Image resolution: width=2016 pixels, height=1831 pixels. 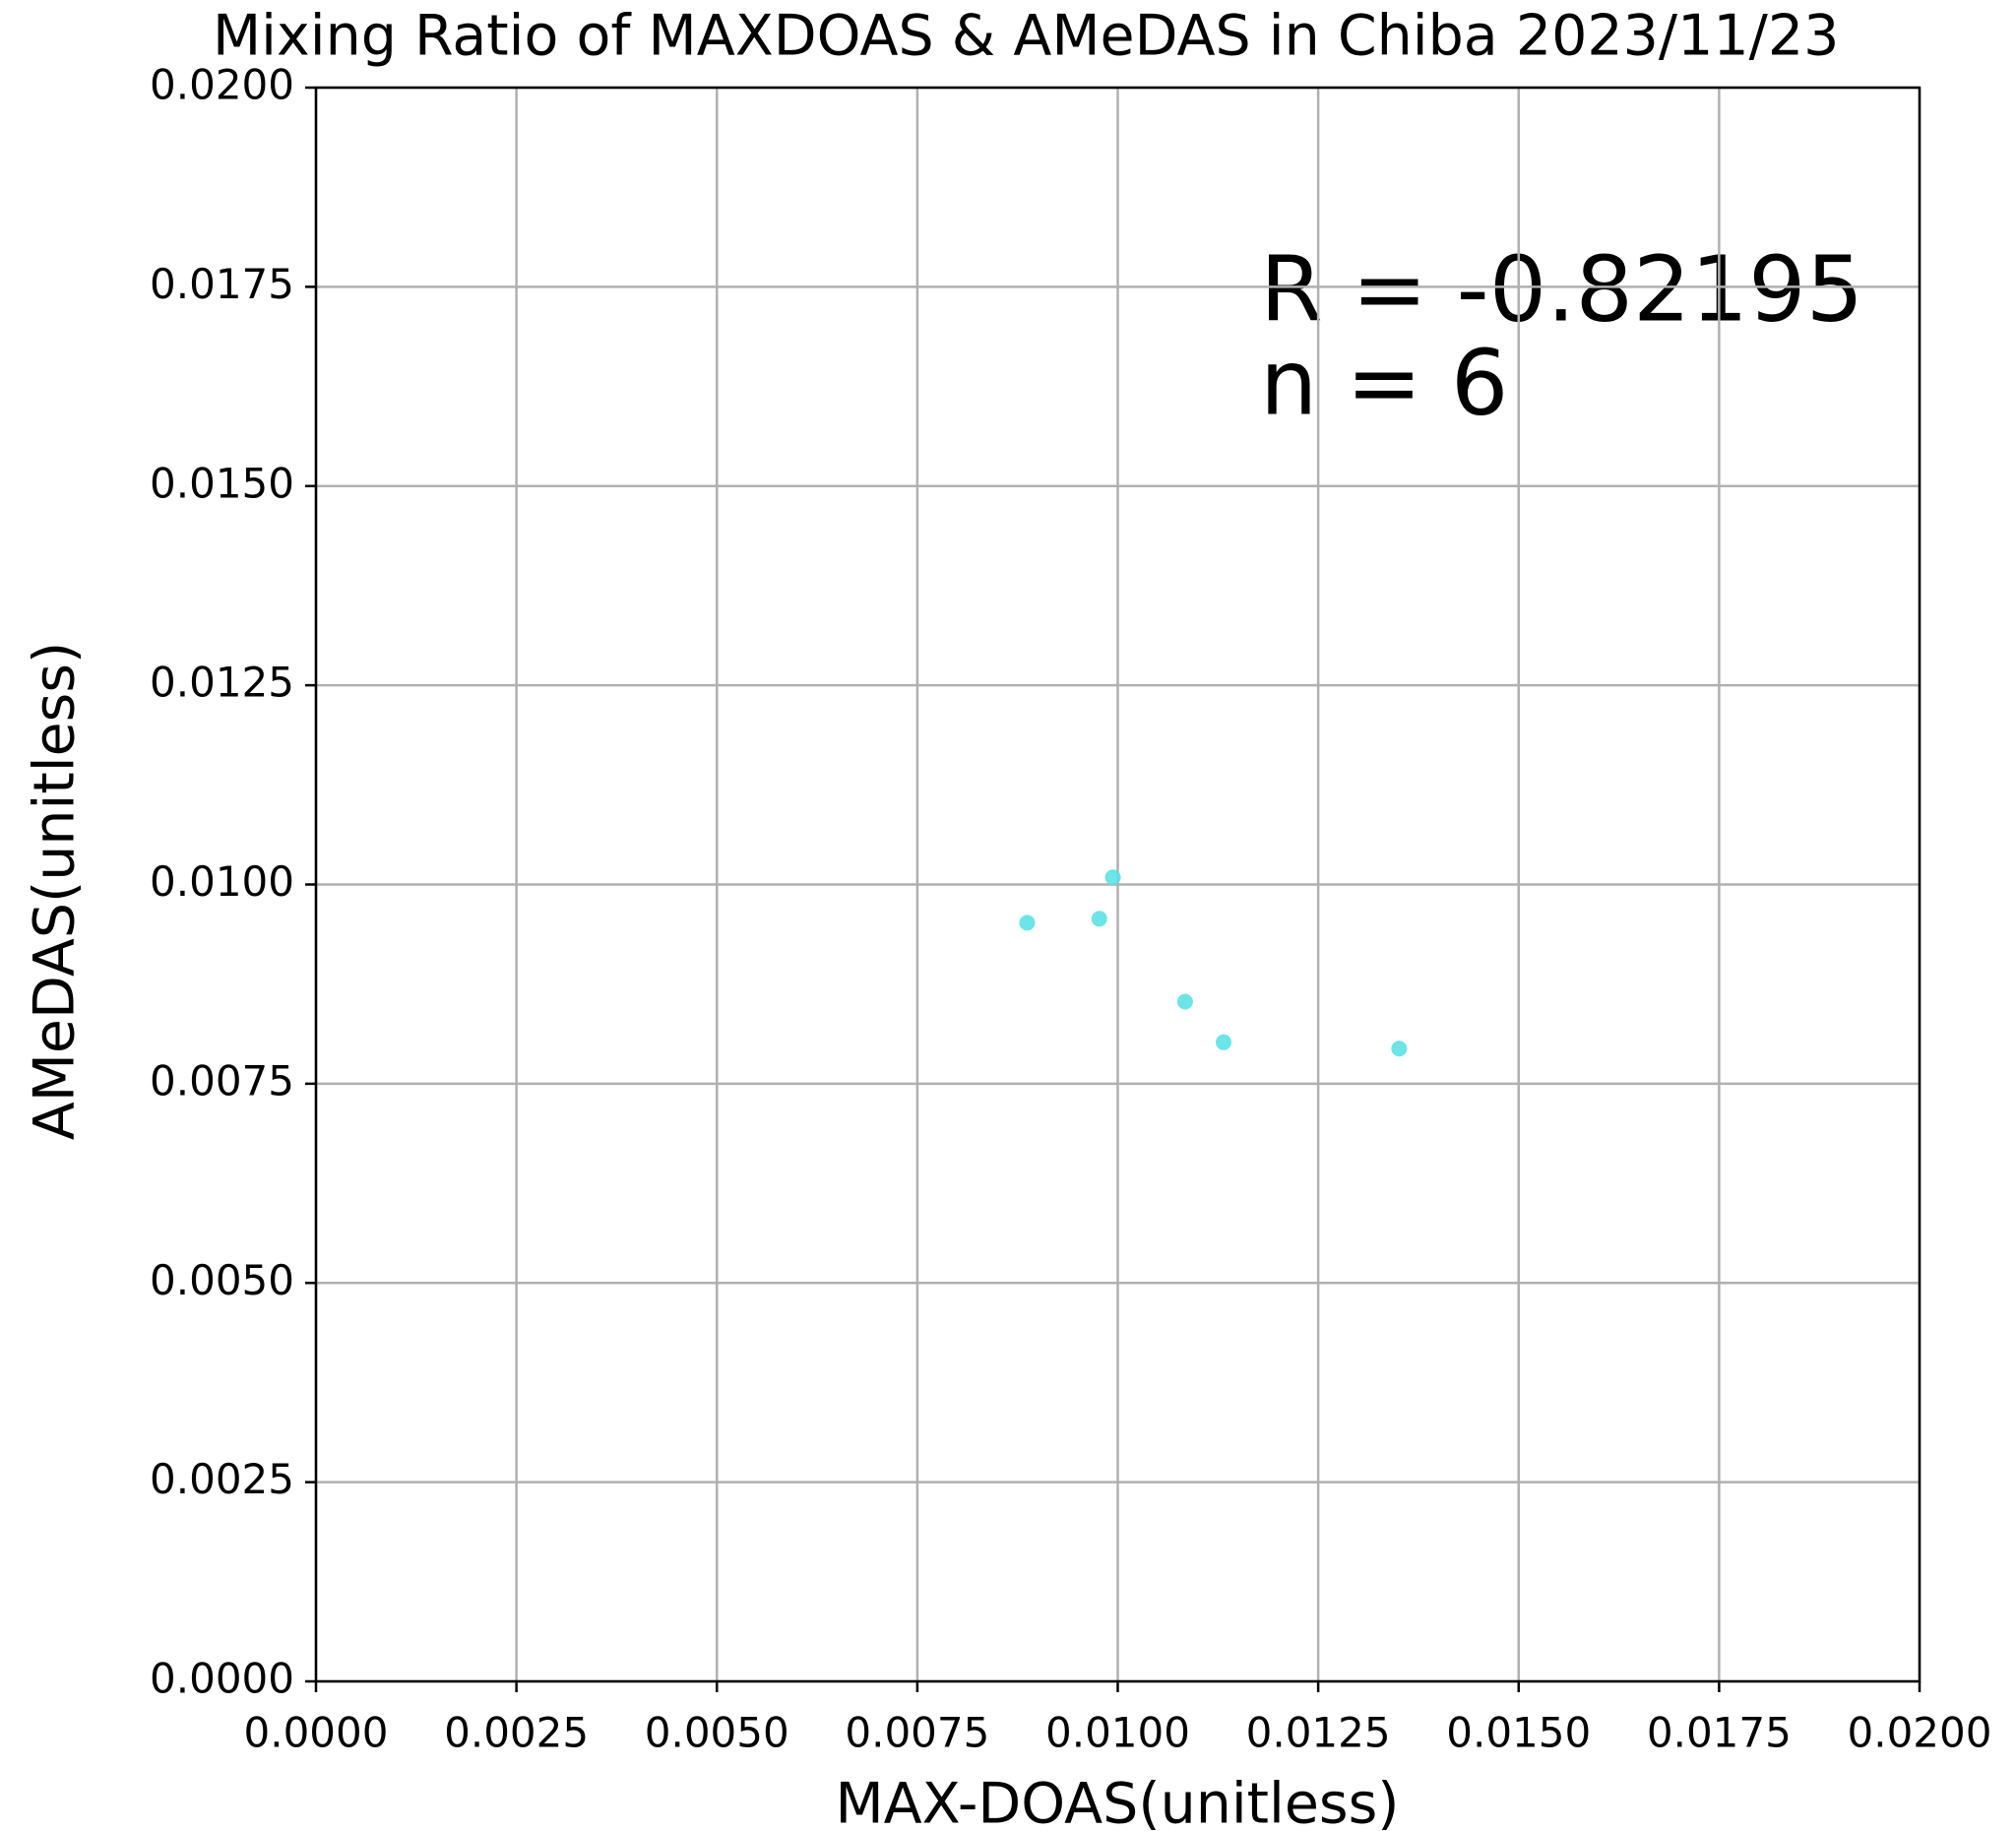 I want to click on annotation: n = 6, so click(x=1384, y=382).